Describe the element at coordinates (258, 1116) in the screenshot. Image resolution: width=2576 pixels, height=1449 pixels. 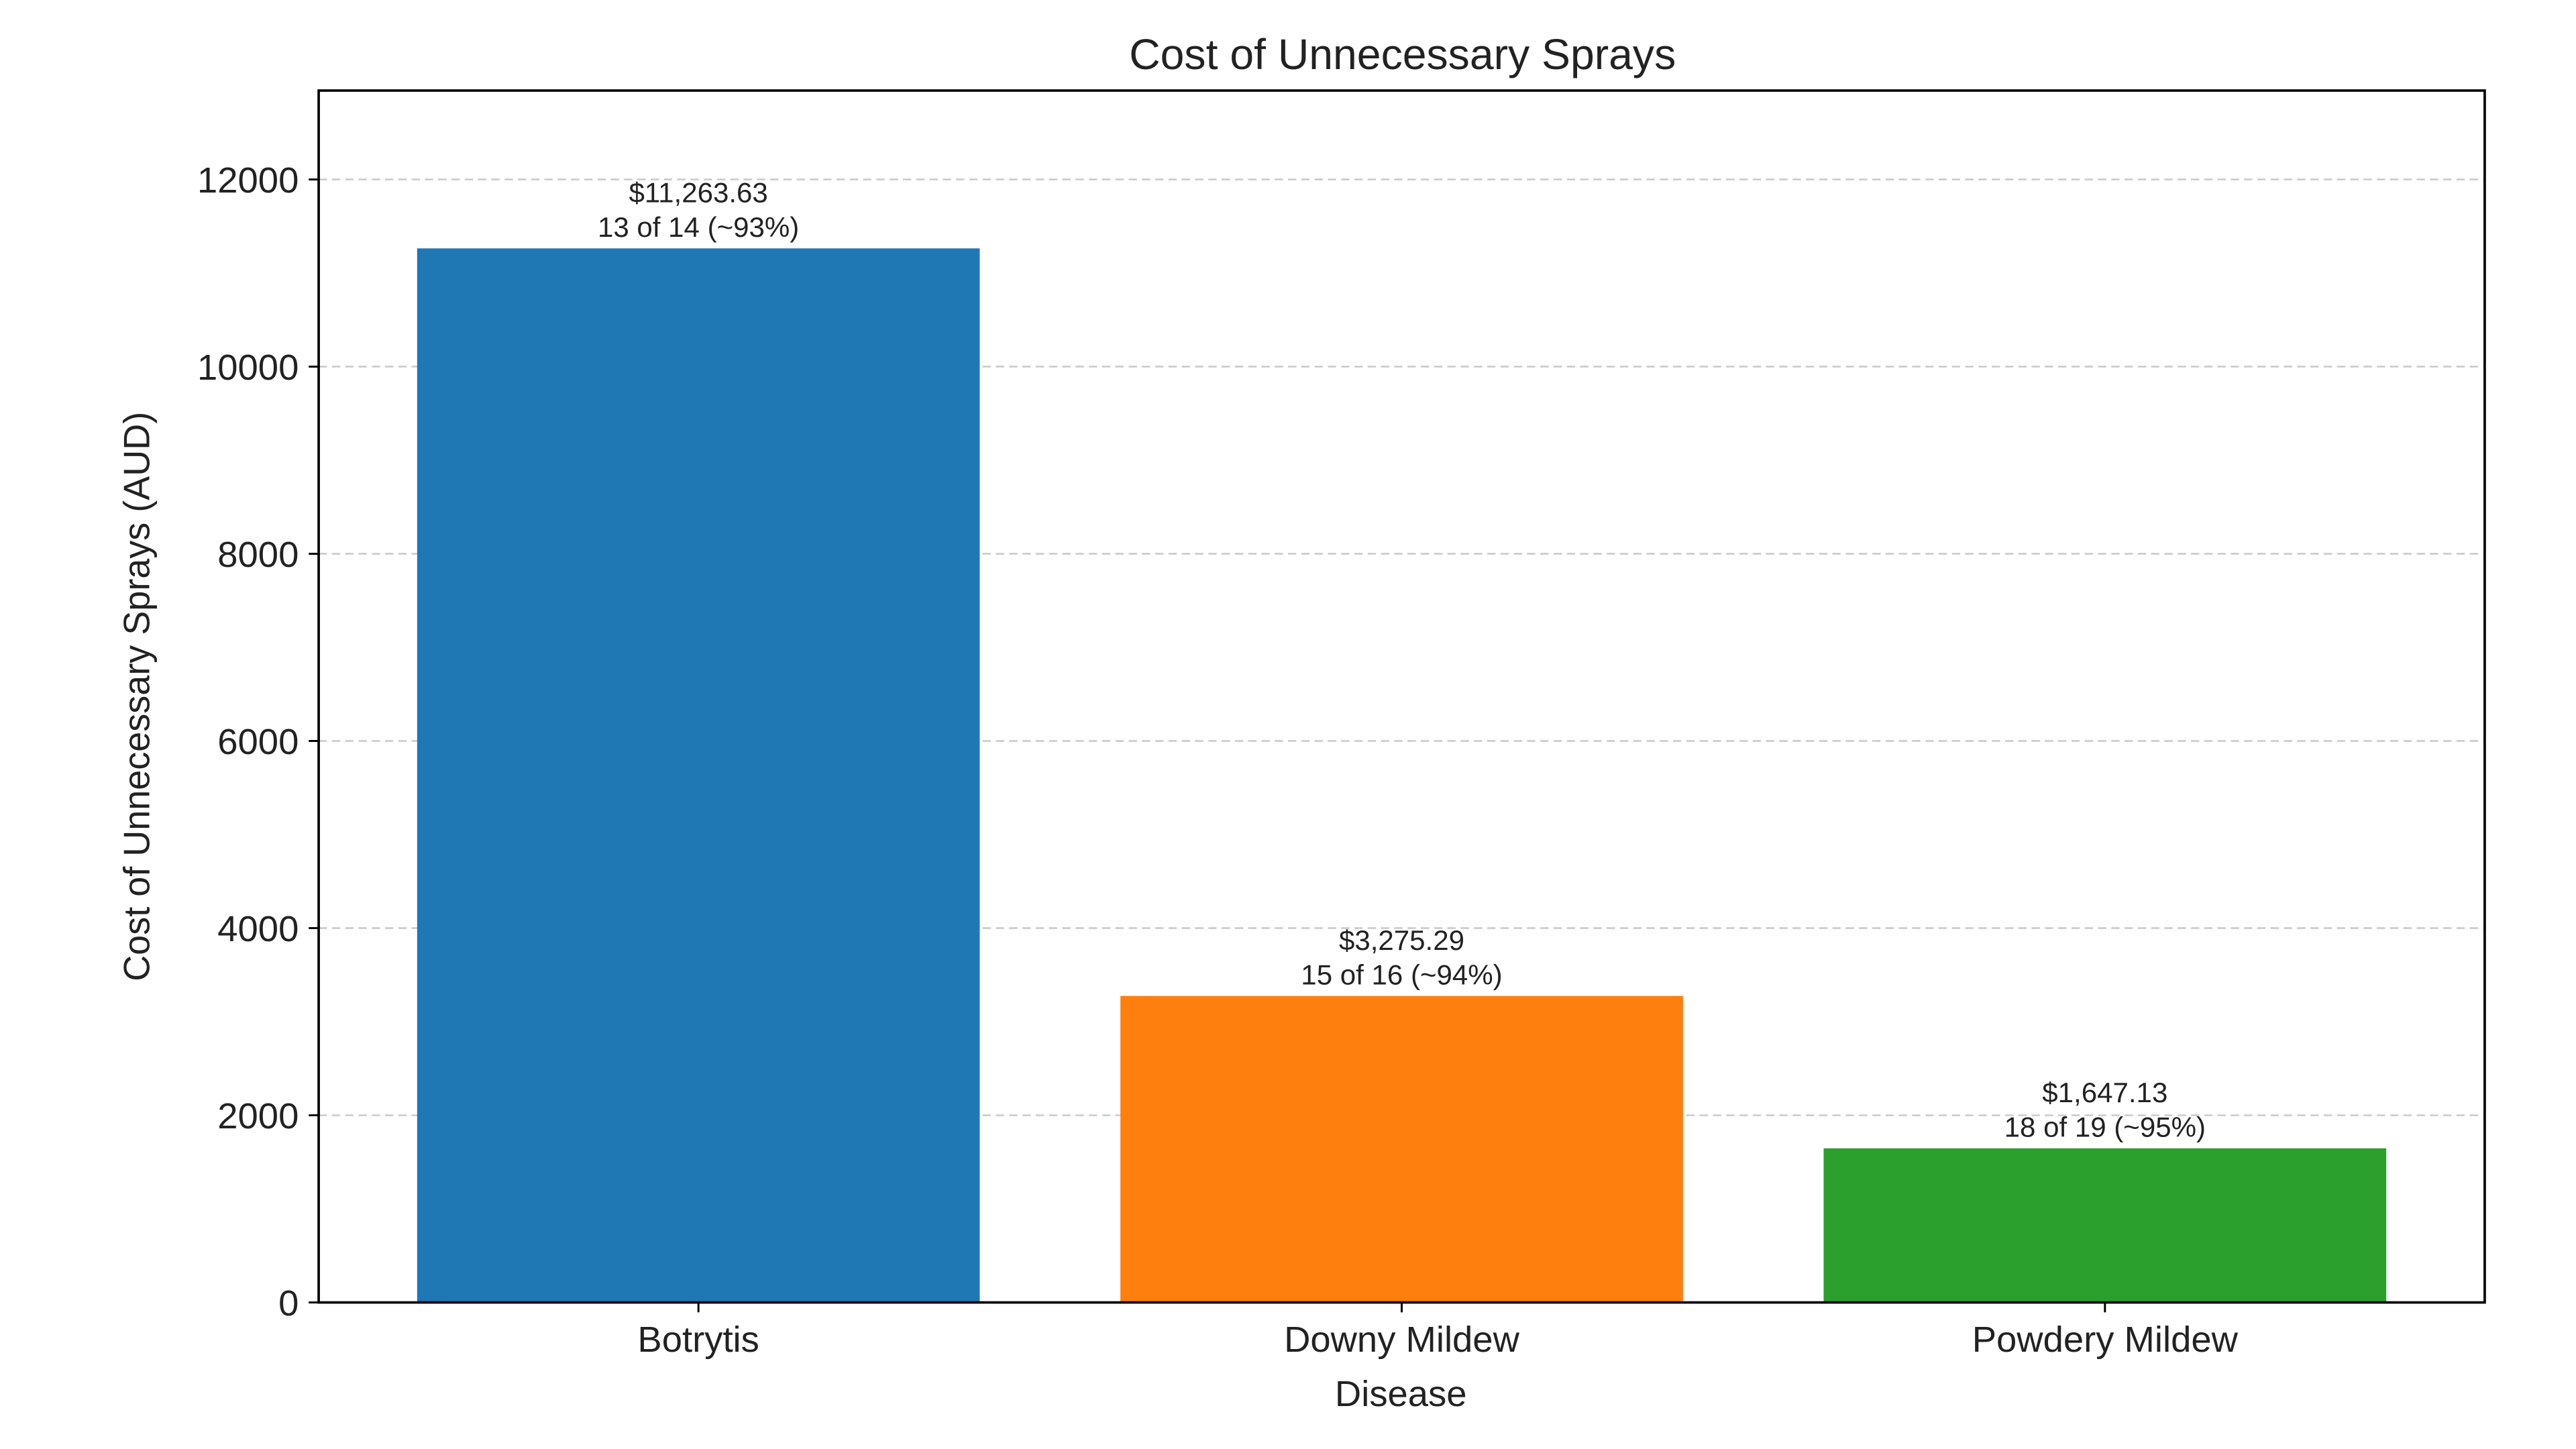
I see `y-tick-label: 2000` at that location.